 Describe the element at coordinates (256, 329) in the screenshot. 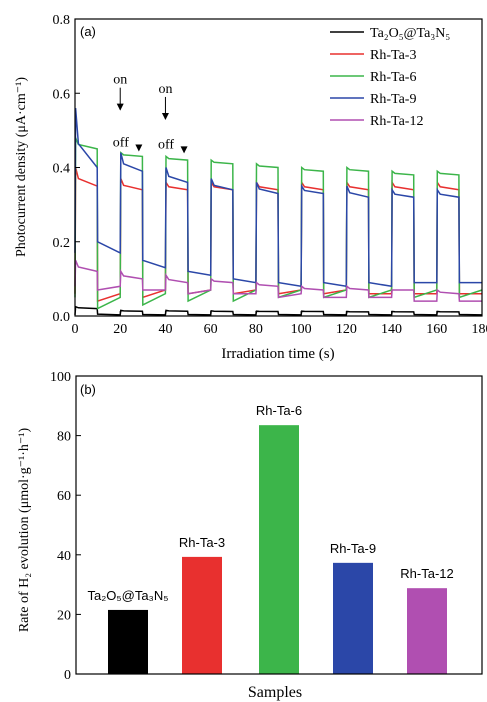

I see `x-tick-label-a: 80` at that location.